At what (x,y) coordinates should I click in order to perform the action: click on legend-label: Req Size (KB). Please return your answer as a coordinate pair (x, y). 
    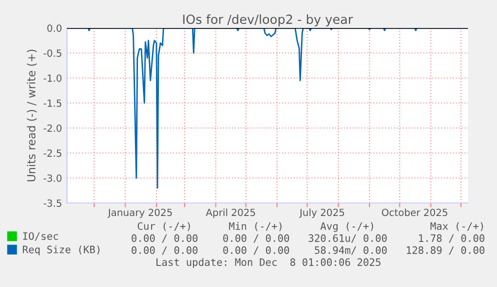
    Looking at the image, I should click on (61, 250).